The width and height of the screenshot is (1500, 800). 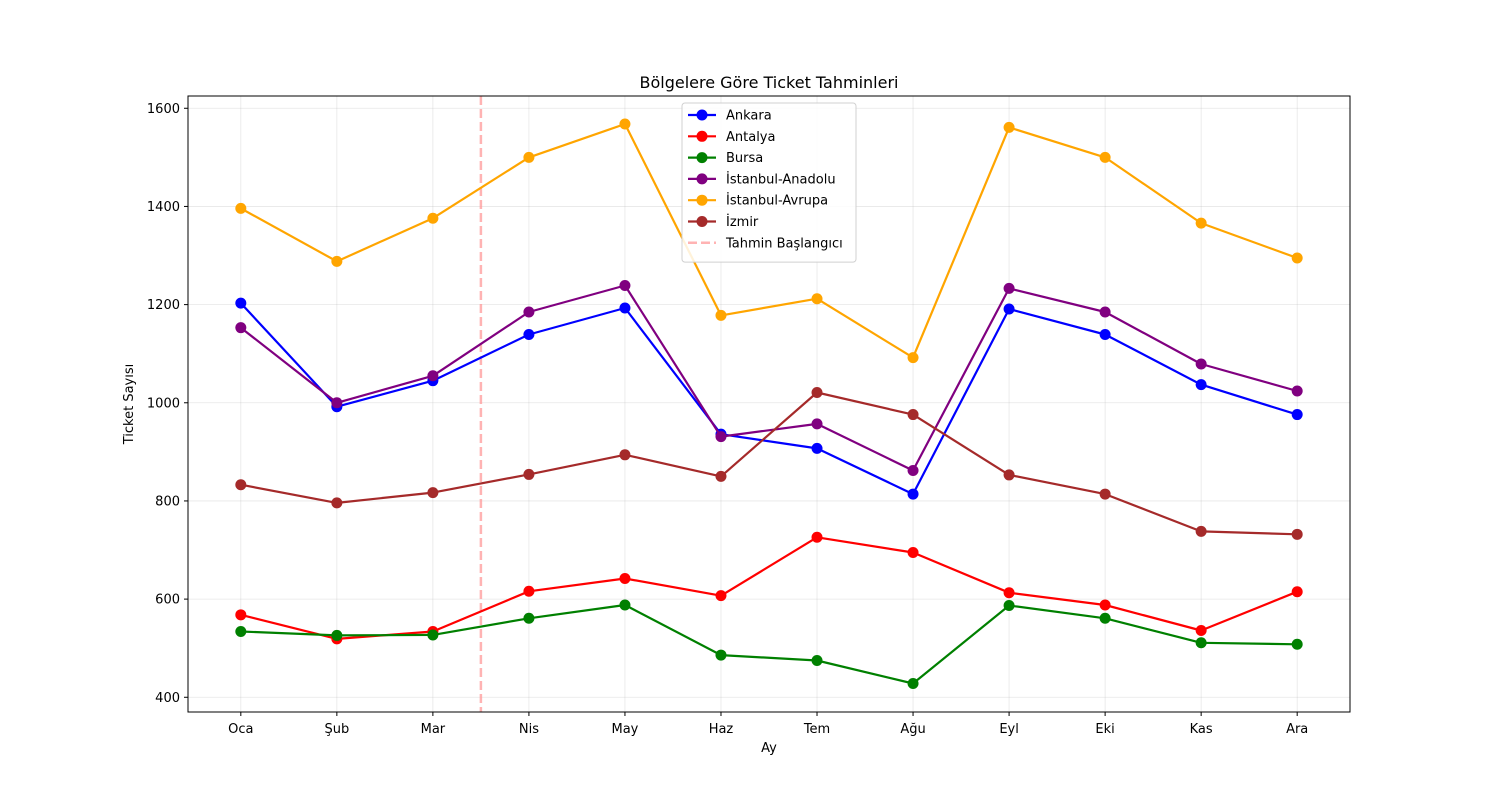 What do you see at coordinates (777, 201) in the screenshot?
I see `legend-label: İstanbul-Avrupa` at bounding box center [777, 201].